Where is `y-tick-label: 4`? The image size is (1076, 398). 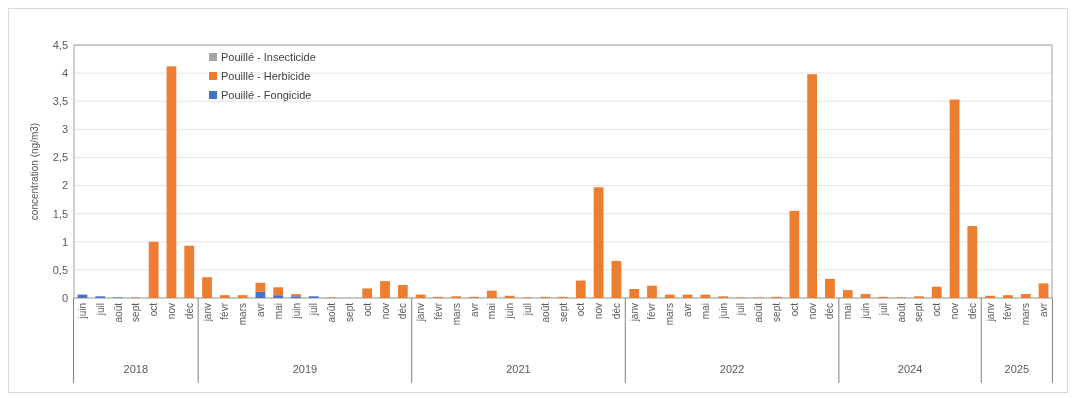 y-tick-label: 4 is located at coordinates (64, 72).